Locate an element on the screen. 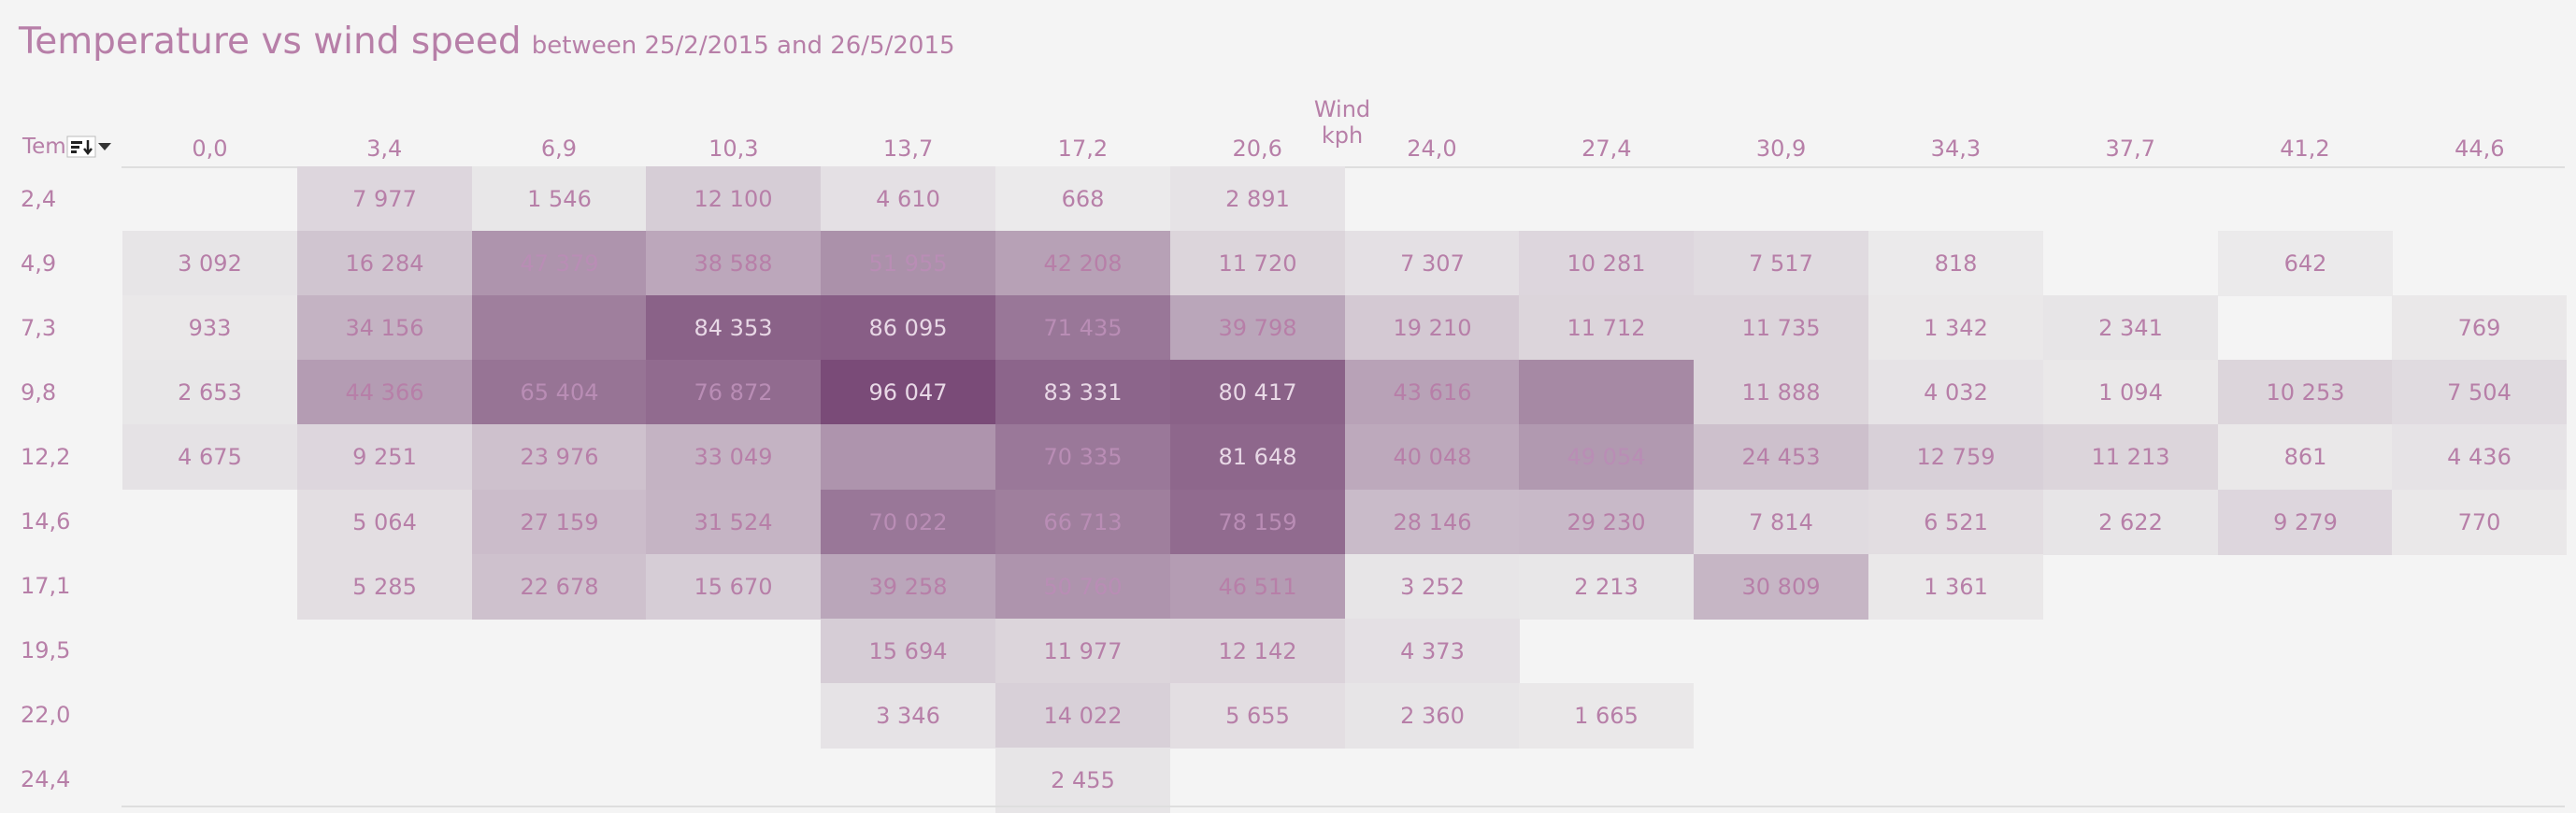  heatmap-cell: 818 is located at coordinates (1955, 263).